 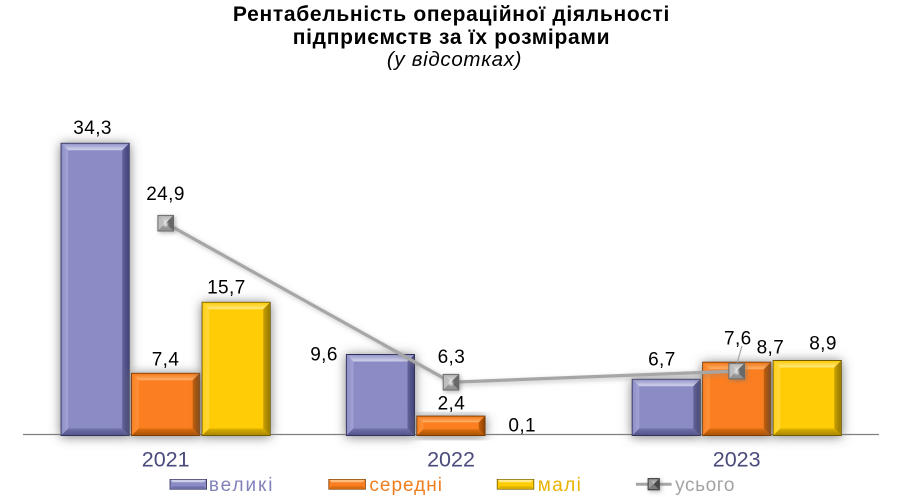 I want to click on svg-text: великі, so click(x=241, y=485).